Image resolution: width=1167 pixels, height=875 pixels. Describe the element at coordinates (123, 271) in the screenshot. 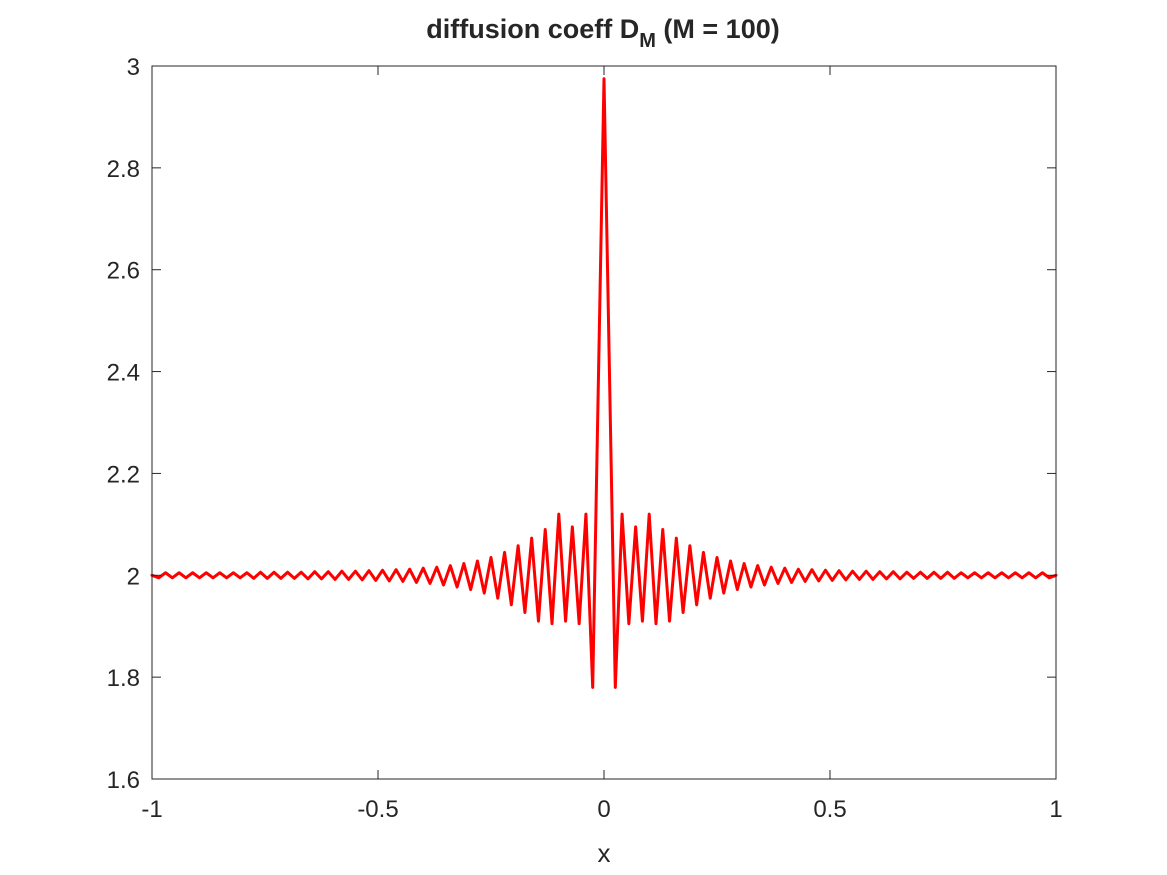

I see `y-tick-label: 2.6` at that location.